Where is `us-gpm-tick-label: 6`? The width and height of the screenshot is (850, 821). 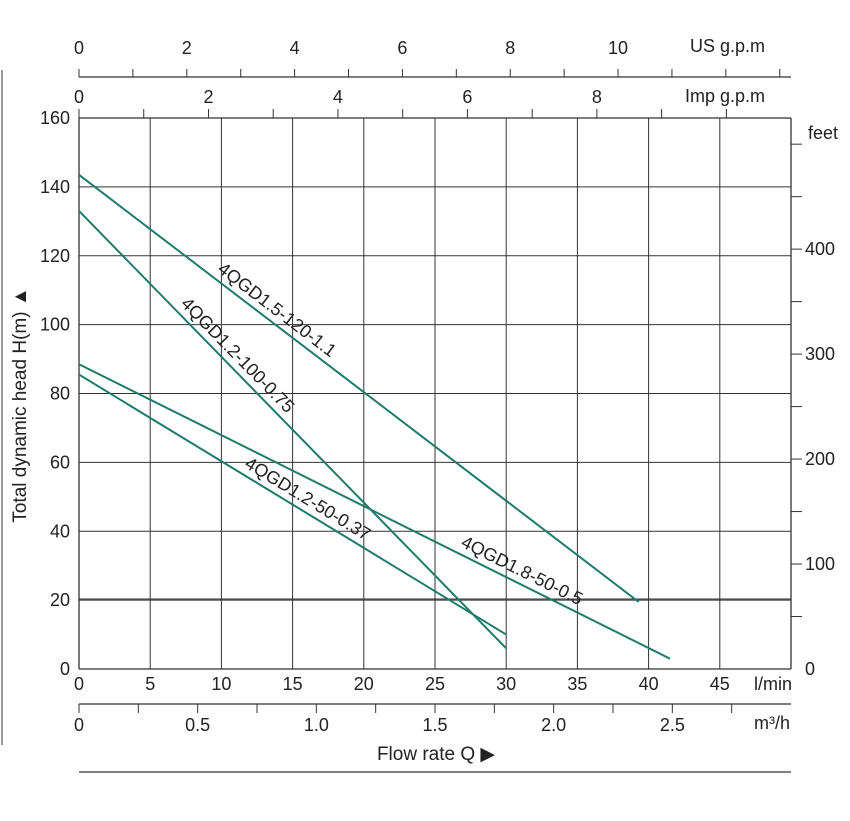
us-gpm-tick-label: 6 is located at coordinates (402, 48).